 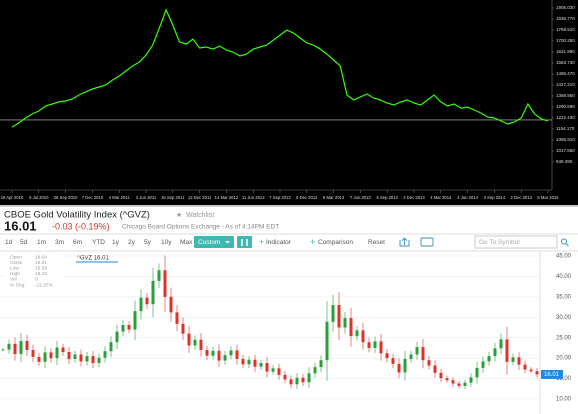 I want to click on y-tick-label: 25.00, so click(x=564, y=338).